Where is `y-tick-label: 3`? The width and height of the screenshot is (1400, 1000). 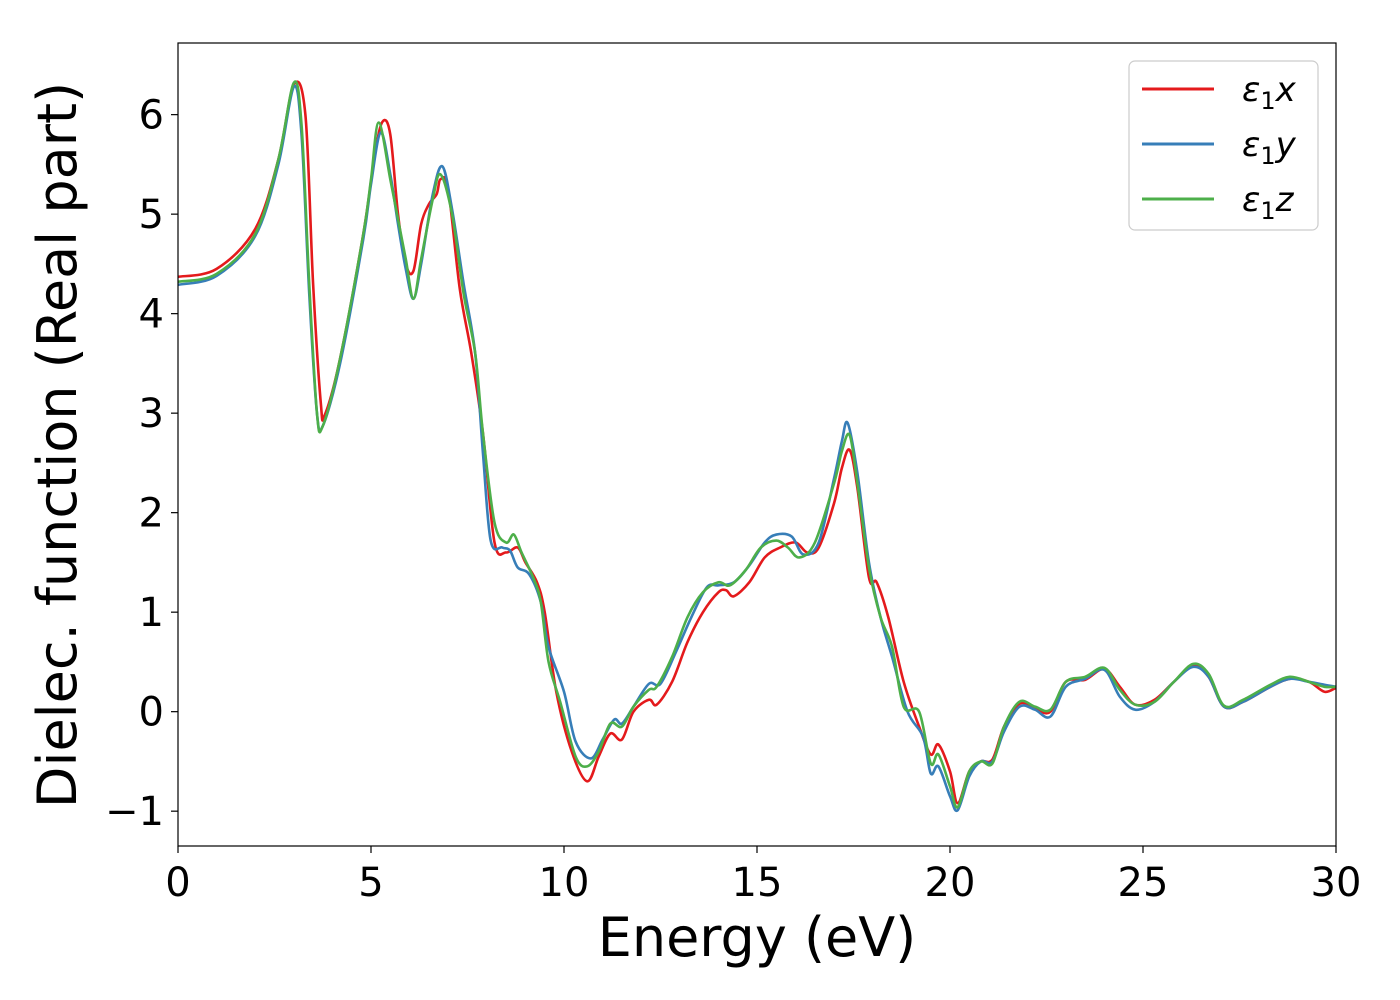 y-tick-label: 3 is located at coordinates (151, 414).